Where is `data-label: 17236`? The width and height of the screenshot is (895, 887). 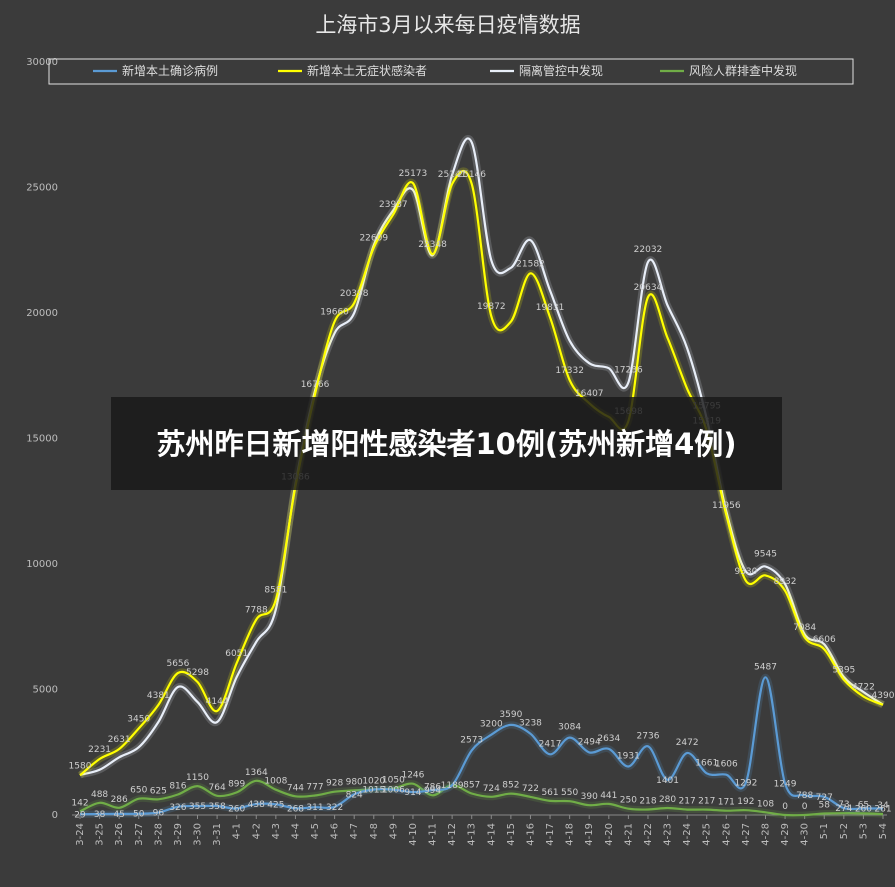 data-label: 17236 is located at coordinates (628, 370).